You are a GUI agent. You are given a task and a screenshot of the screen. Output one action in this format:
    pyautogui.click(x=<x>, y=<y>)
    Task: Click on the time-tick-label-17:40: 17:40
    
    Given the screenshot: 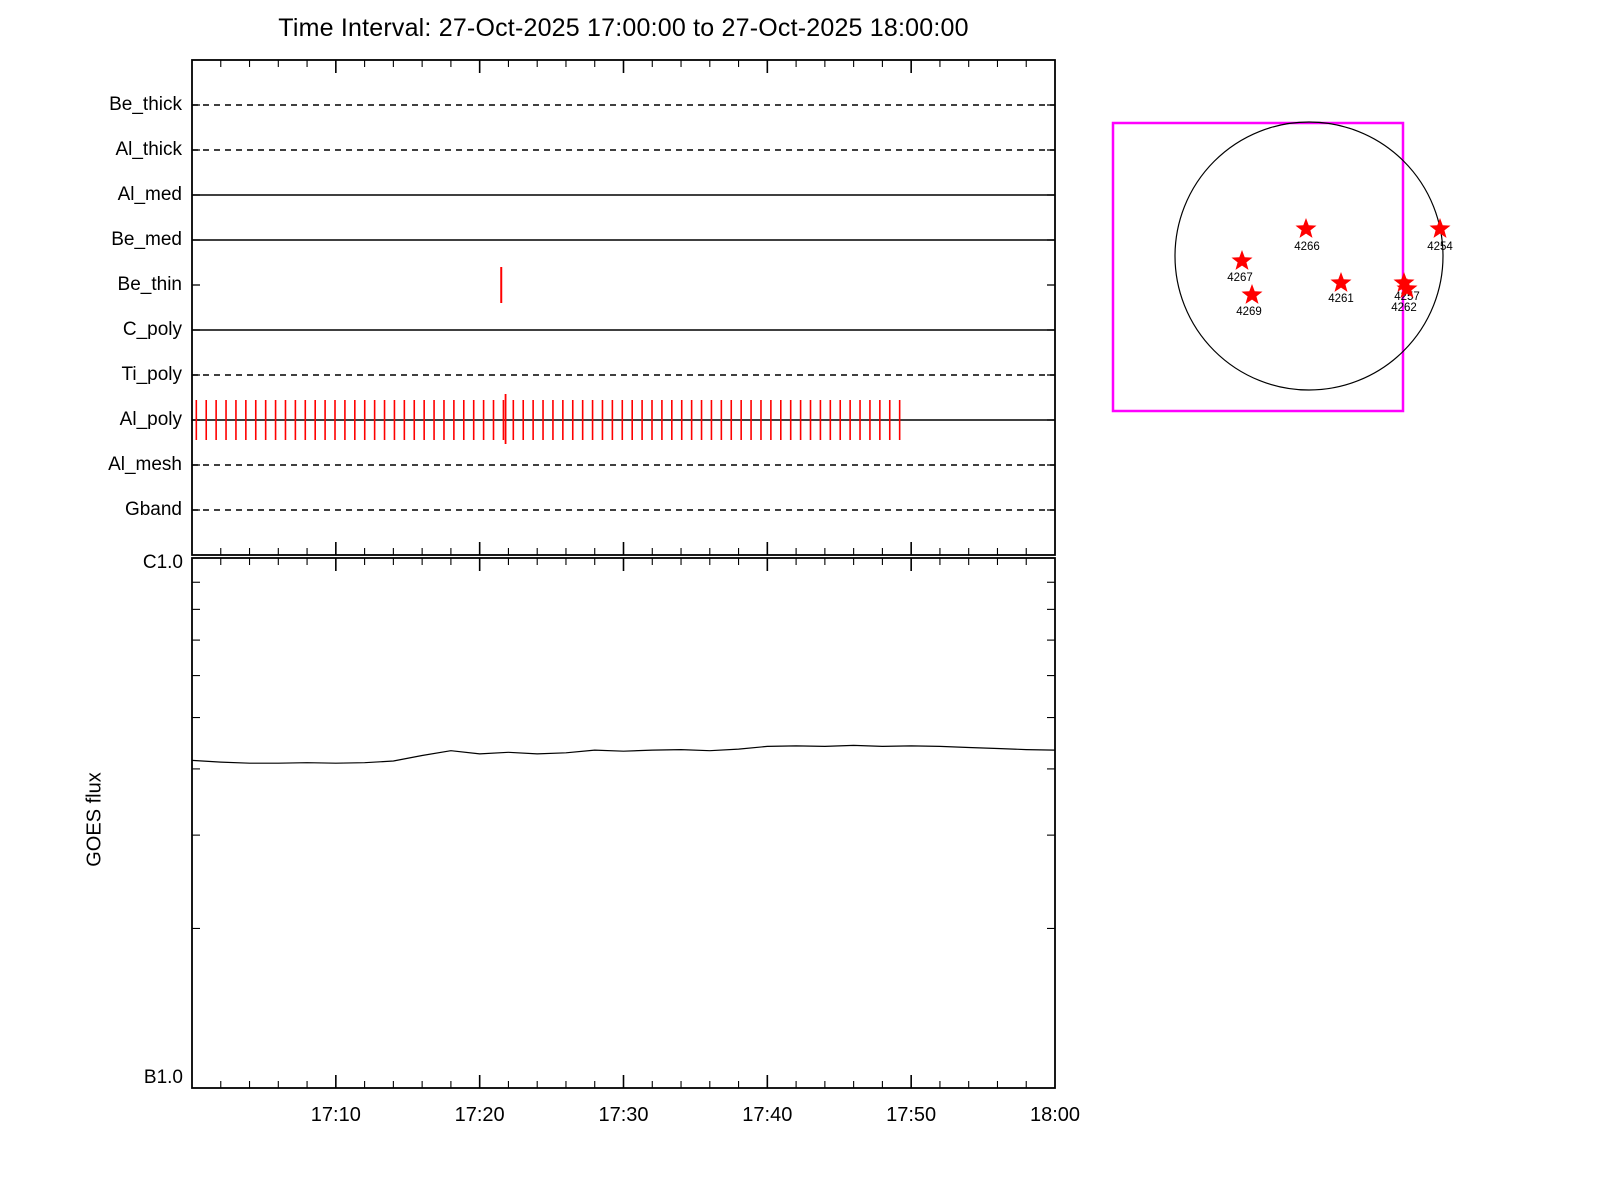 What is the action you would take?
    pyautogui.click(x=767, y=1115)
    